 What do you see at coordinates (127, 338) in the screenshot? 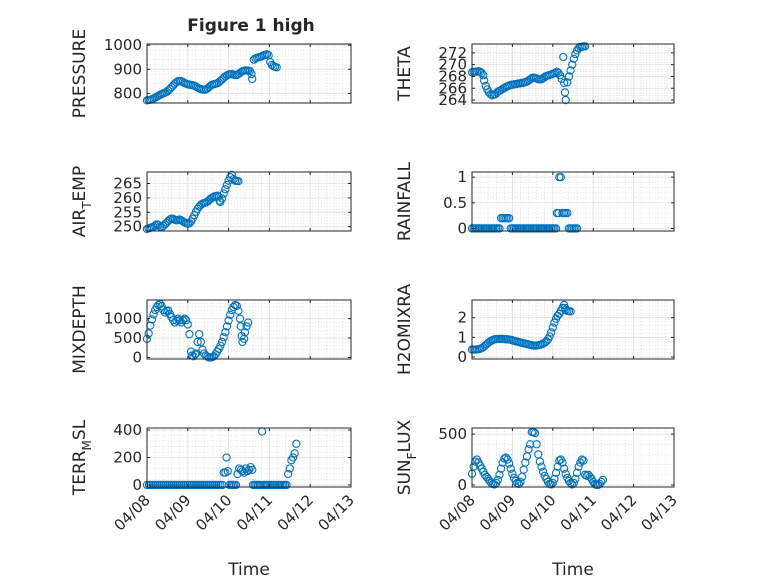
I see `y-tick-label: 500` at bounding box center [127, 338].